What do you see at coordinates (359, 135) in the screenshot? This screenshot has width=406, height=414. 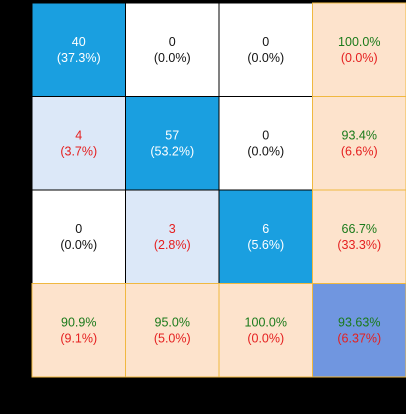 I see `row-summary-correct-label: 93.4%` at bounding box center [359, 135].